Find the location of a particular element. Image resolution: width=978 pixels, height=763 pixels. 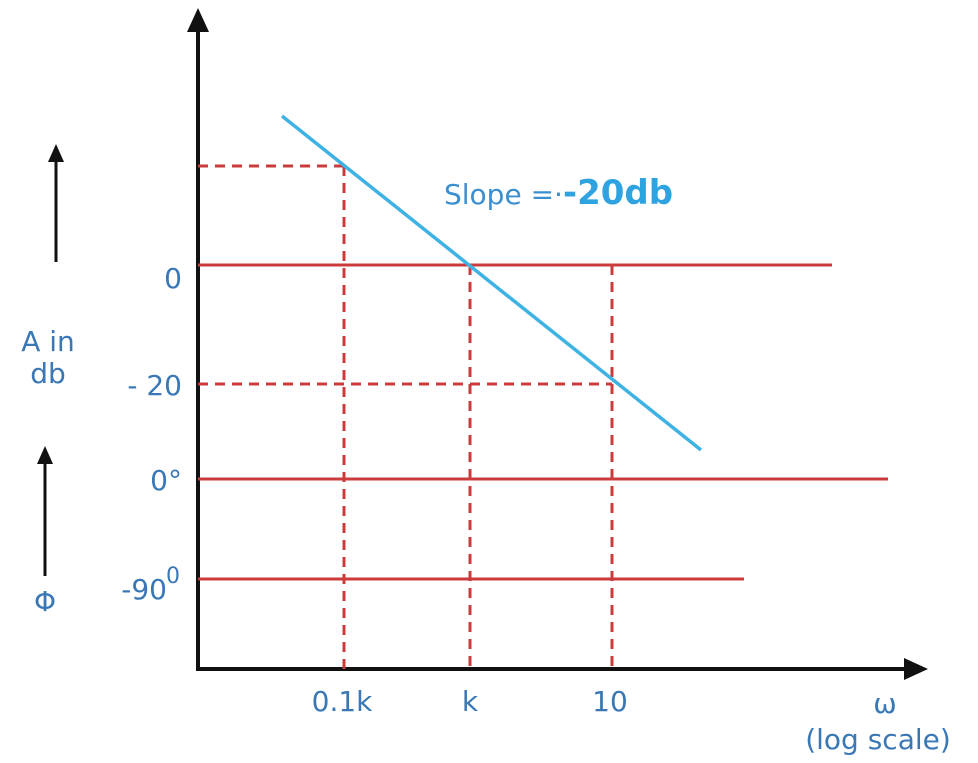

x-label-01k: 0.1k is located at coordinates (342, 701).